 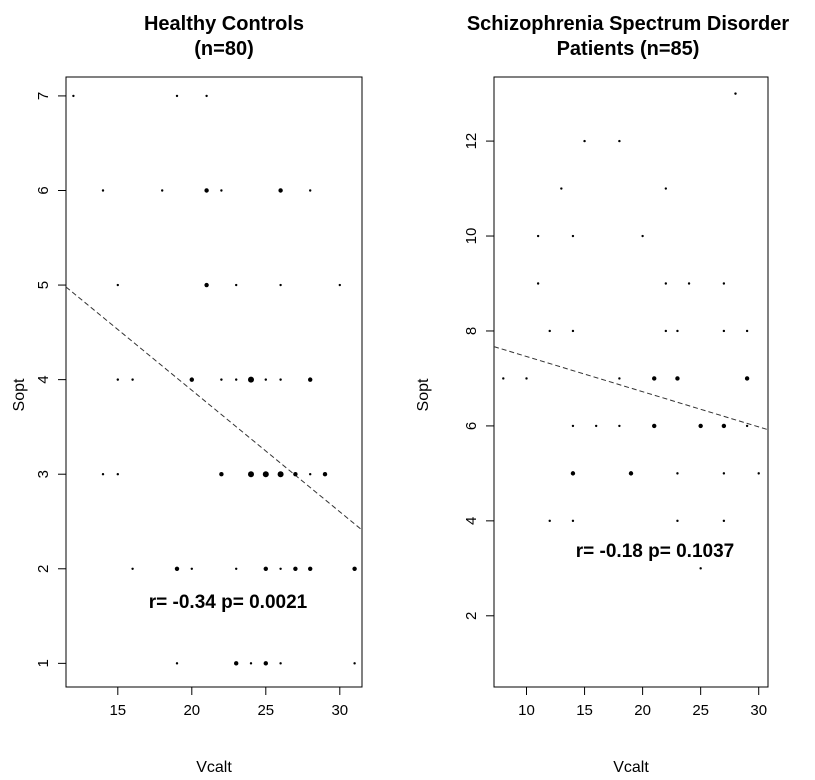 I want to click on x-tick-label: 25, so click(x=700, y=710).